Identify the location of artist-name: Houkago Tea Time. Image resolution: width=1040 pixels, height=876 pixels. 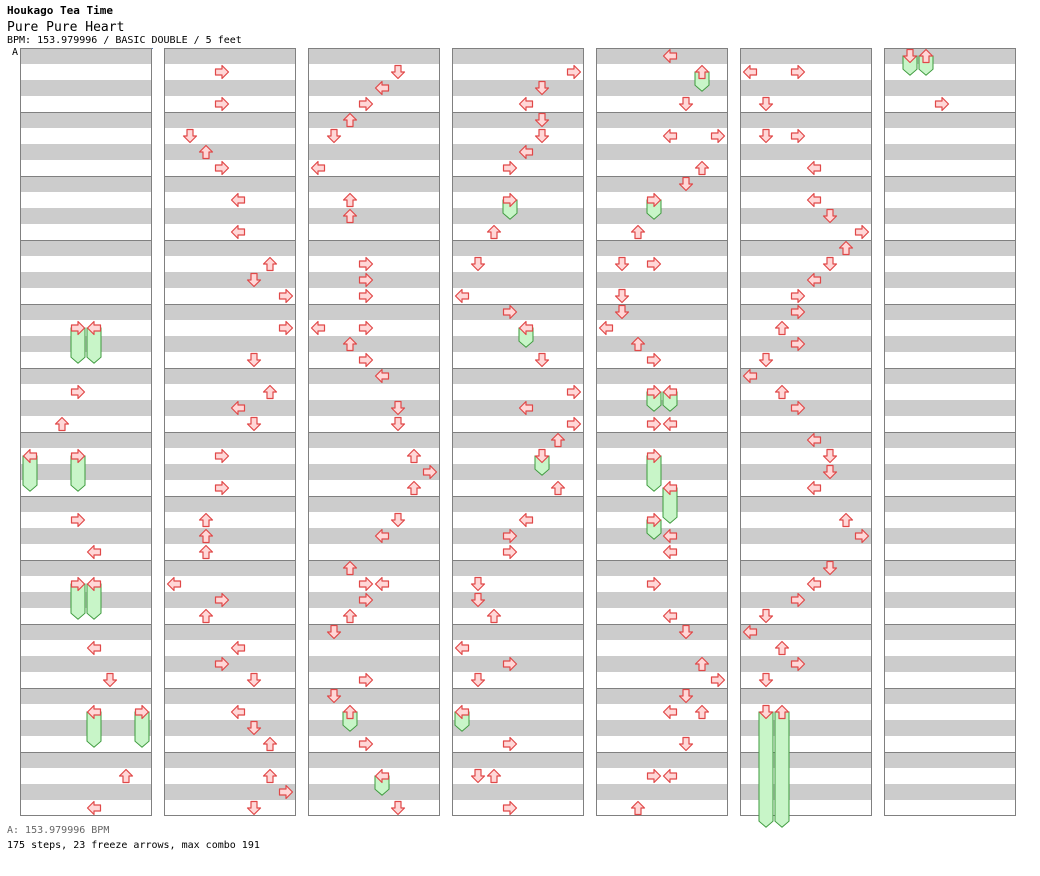
(60, 10).